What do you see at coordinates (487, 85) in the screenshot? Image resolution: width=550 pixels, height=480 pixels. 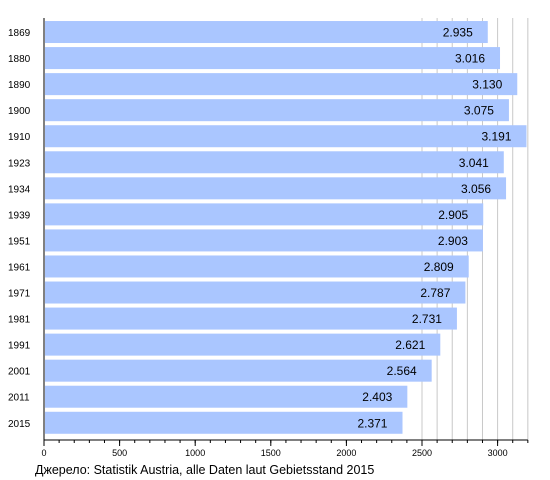 I see `value-label: 3.130` at bounding box center [487, 85].